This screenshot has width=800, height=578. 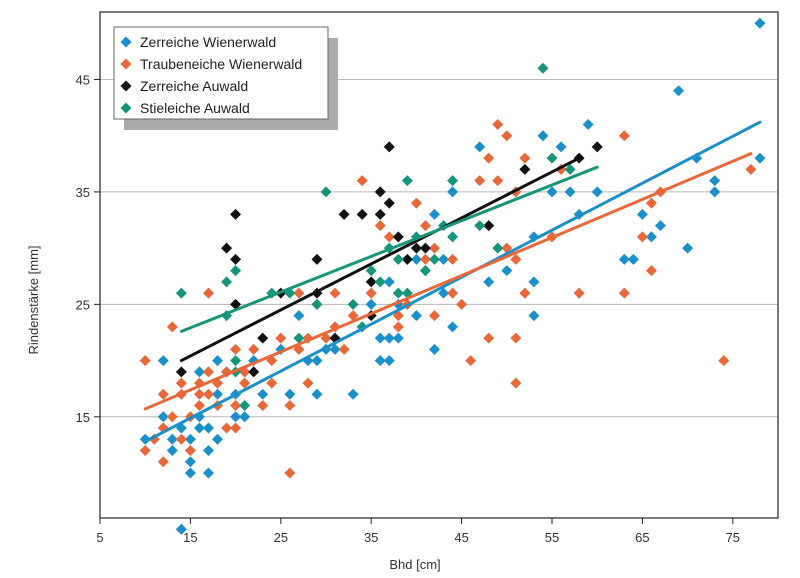 I want to click on x-tick-label: 45, so click(x=461, y=537).